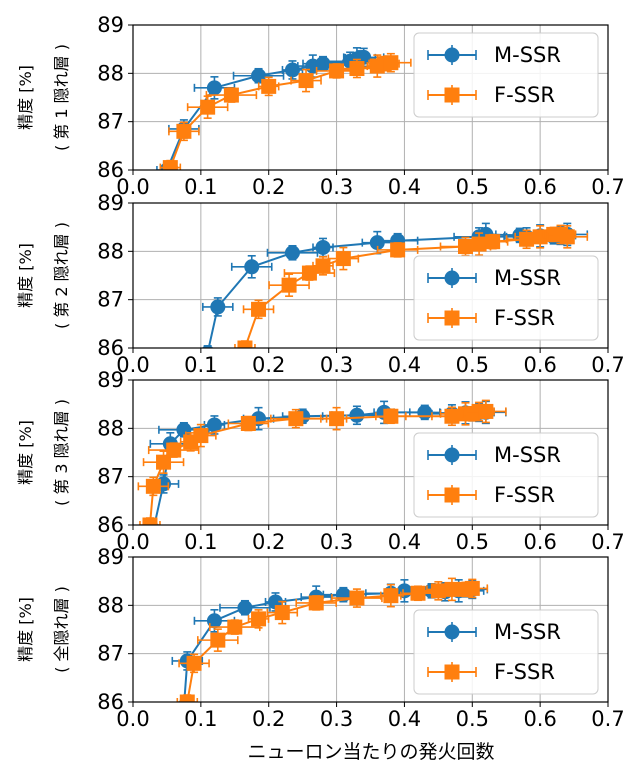 The height and width of the screenshot is (765, 628). Describe the element at coordinates (61, 452) in the screenshot. I see `y-axis-label-sub: ( 第 3 隠れ層 )` at that location.